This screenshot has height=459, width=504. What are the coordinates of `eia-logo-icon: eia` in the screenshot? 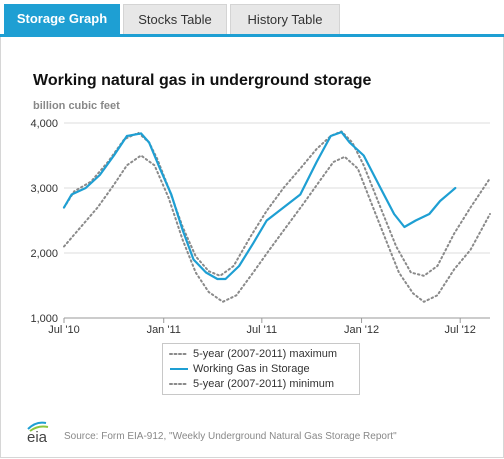 It's located at (38, 433).